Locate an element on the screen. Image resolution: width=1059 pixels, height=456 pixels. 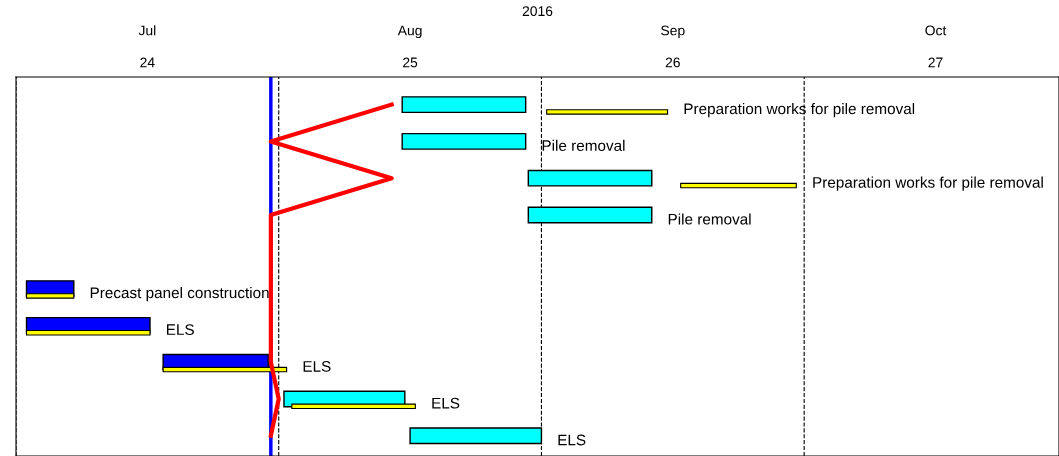
x-tick-label: 24 is located at coordinates (147, 62).